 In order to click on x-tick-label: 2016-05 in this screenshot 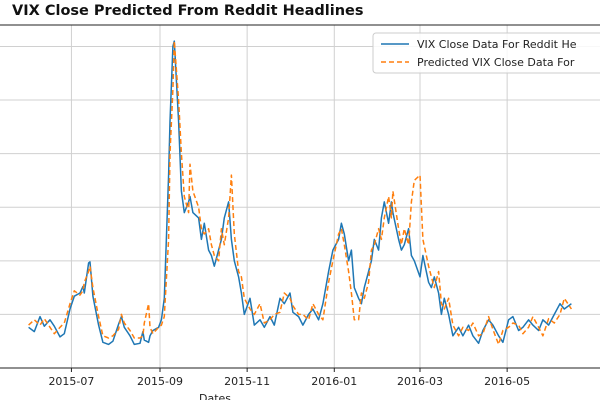, I will do `click(507, 381)`.